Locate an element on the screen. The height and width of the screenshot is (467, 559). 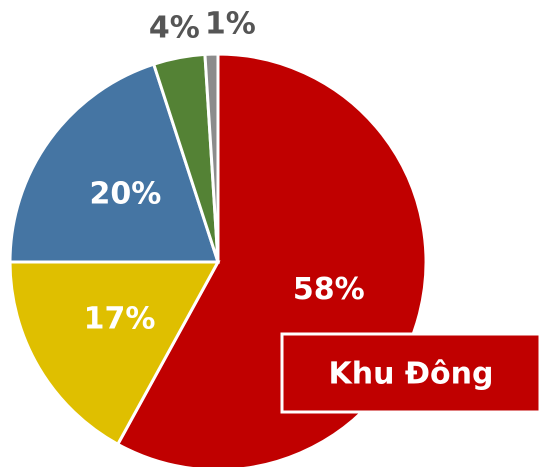
pie-slice is located at coordinates (211, 157).